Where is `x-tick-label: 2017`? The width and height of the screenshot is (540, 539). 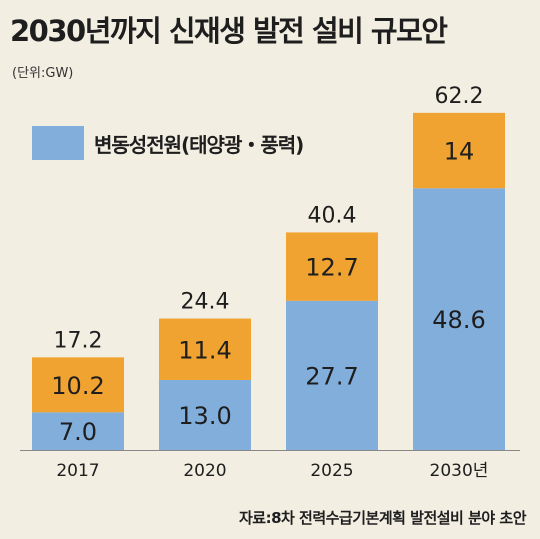
x-tick-label: 2017 is located at coordinates (77, 471).